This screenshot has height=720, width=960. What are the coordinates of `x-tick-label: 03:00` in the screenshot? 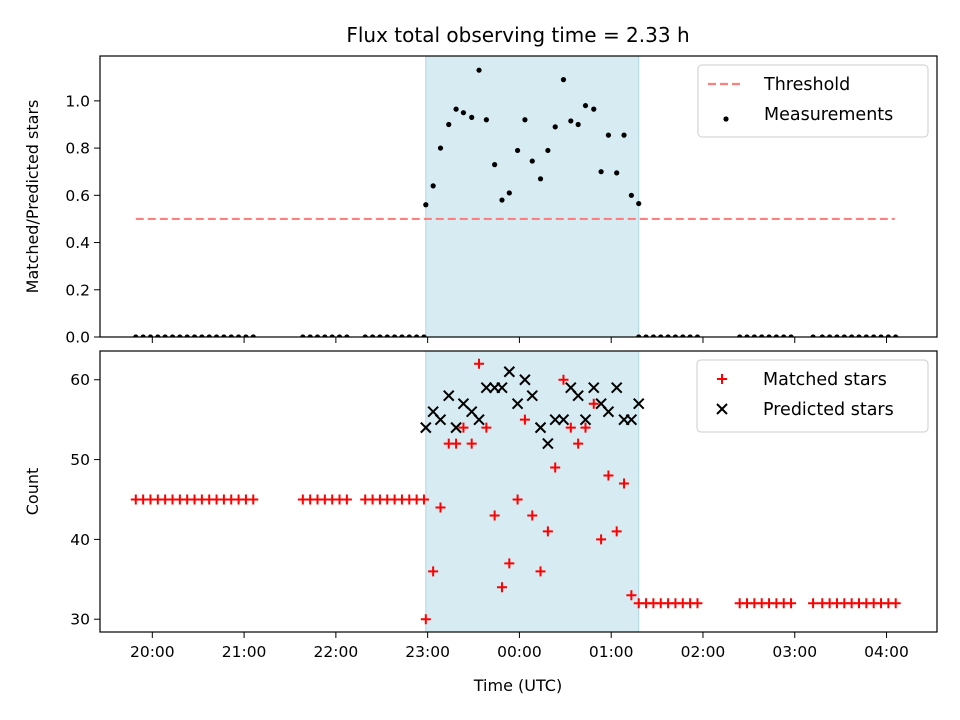 It's located at (794, 652).